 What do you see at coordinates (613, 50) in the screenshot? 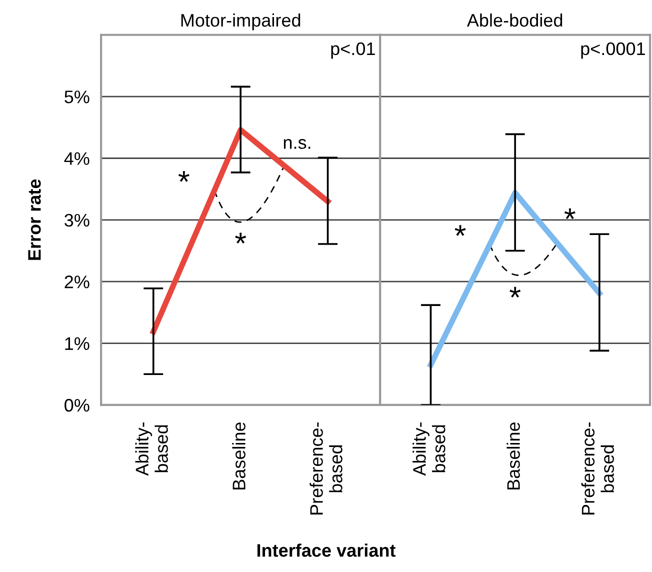
I see `annotation: p<.0001` at bounding box center [613, 50].